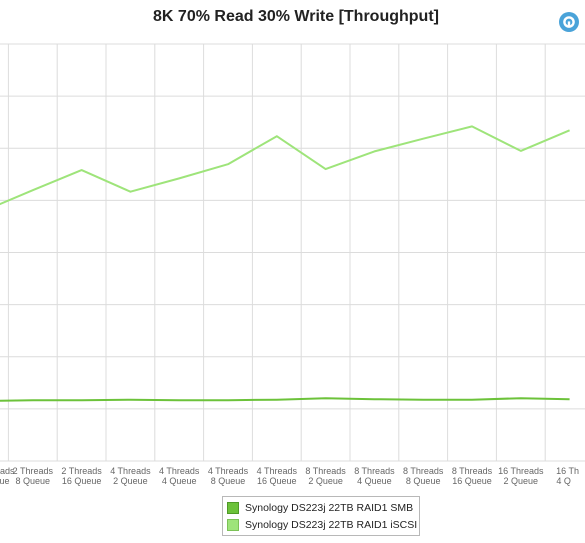 The image size is (585, 543). Describe the element at coordinates (228, 476) in the screenshot. I see `x-tick-label: 4 Threads 8 Queue` at that location.